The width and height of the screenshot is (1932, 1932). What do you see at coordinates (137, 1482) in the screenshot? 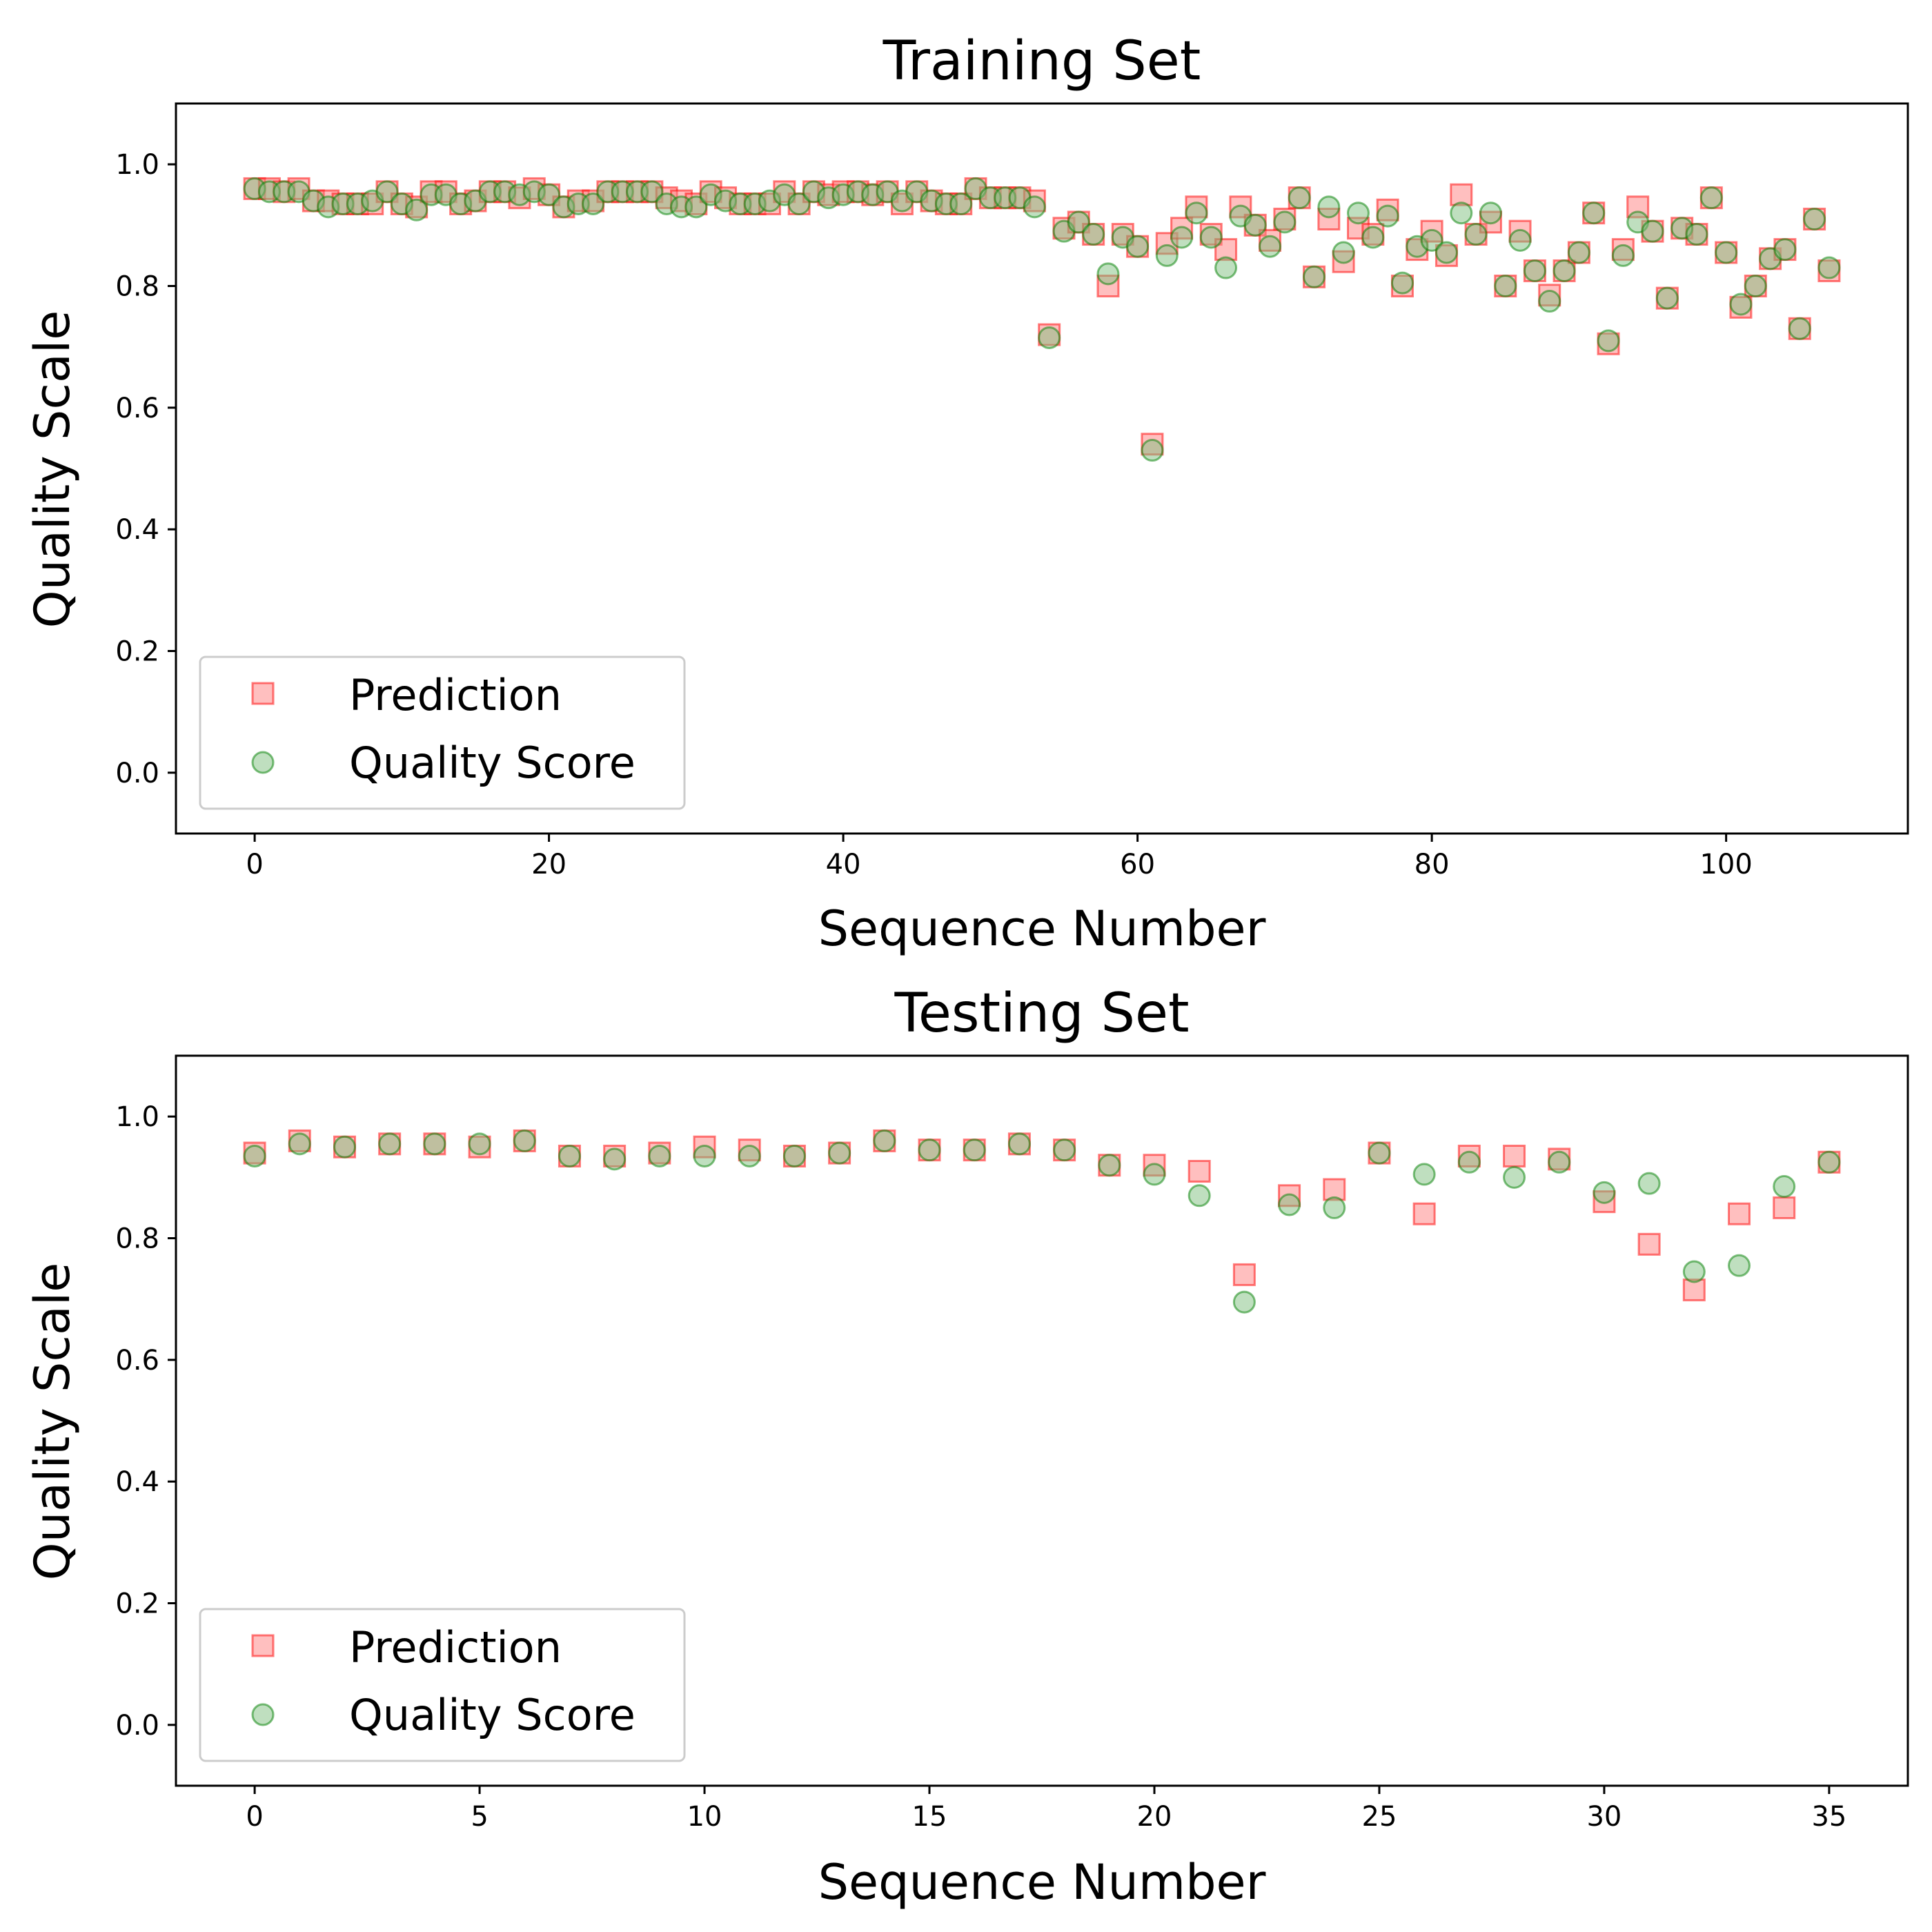
I see `y-tick-label: 0.4` at bounding box center [137, 1482].